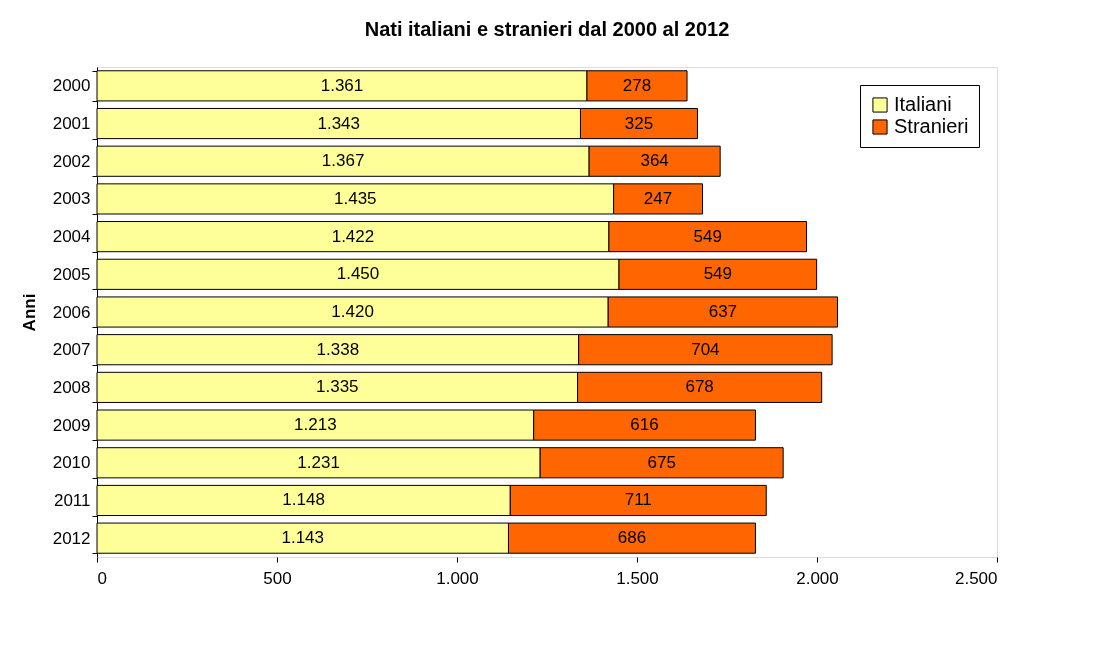  What do you see at coordinates (337, 387) in the screenshot?
I see `data-label: 1.335` at bounding box center [337, 387].